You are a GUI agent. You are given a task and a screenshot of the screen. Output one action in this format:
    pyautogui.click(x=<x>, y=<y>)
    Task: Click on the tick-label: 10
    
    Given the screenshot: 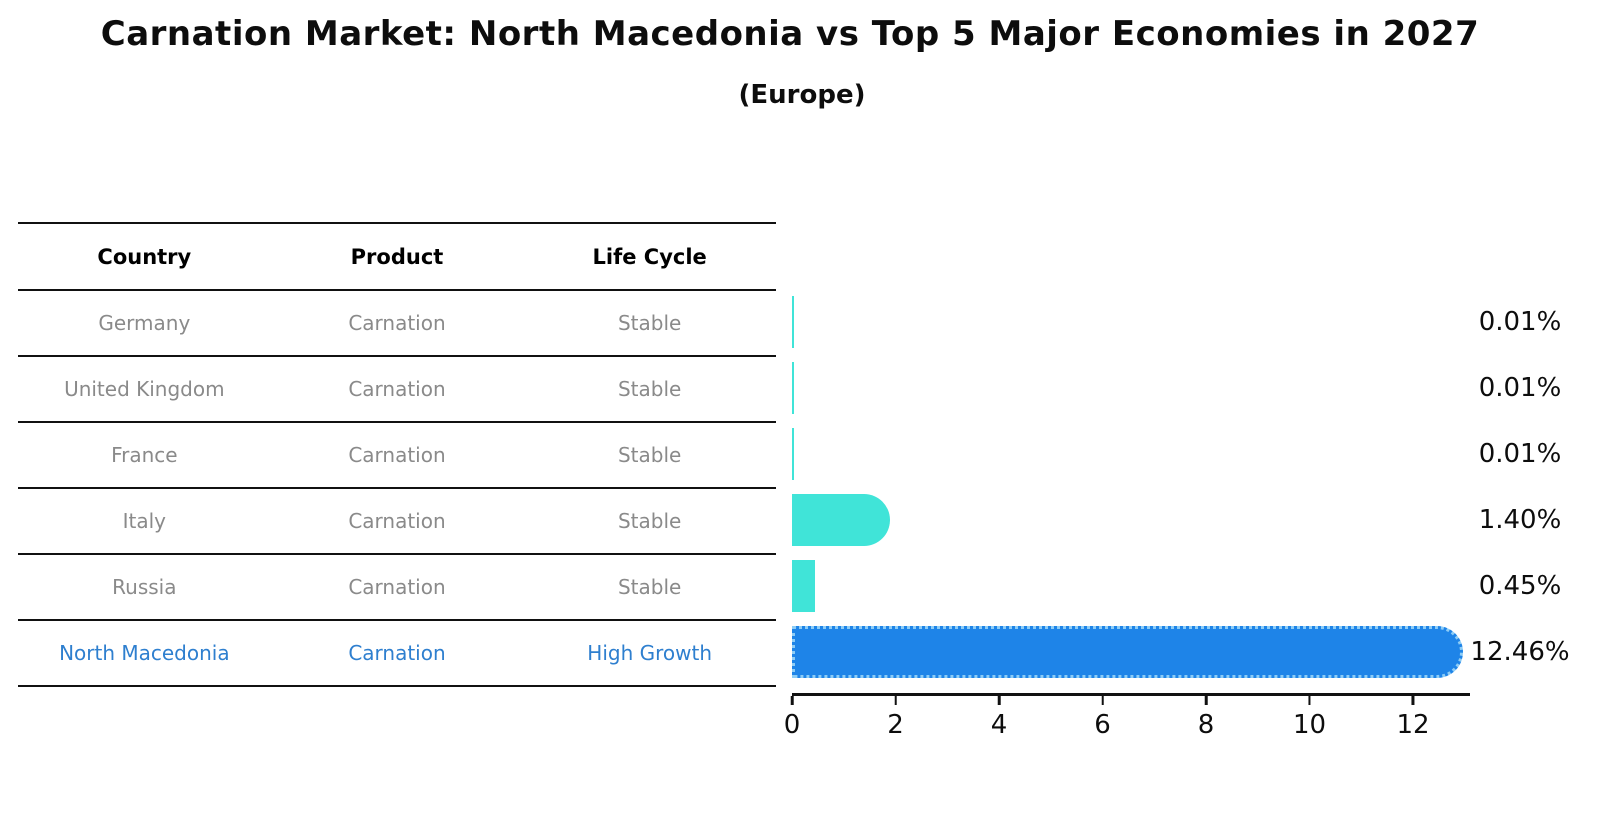 What is the action you would take?
    pyautogui.click(x=1309, y=725)
    